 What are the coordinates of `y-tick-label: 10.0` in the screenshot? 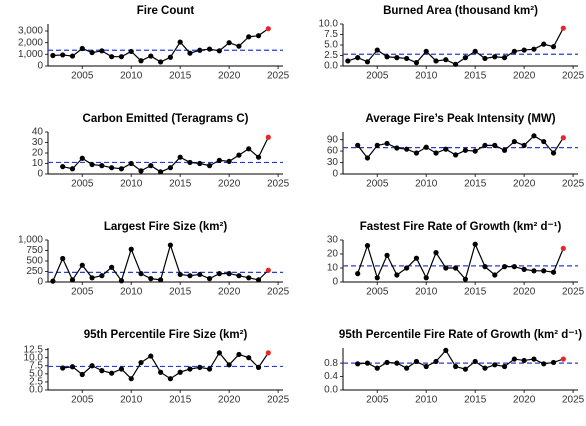 It's located at (34, 357).